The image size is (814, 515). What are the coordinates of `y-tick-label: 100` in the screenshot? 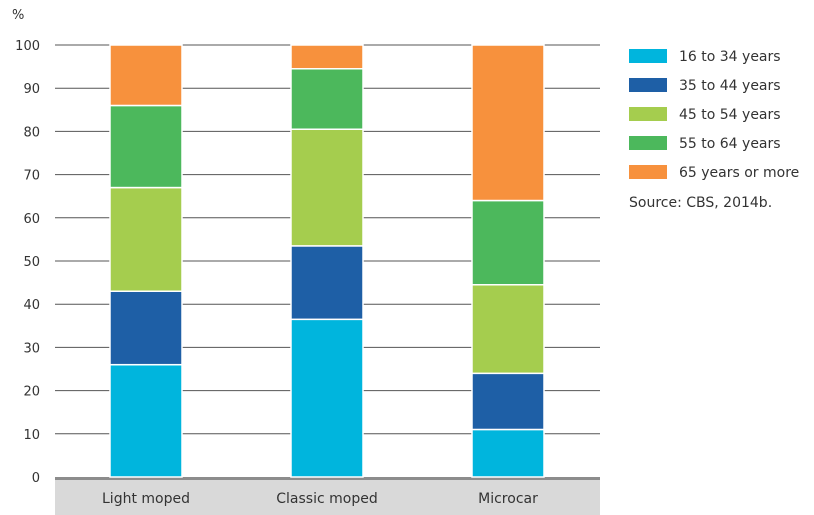 It's located at (27, 46).